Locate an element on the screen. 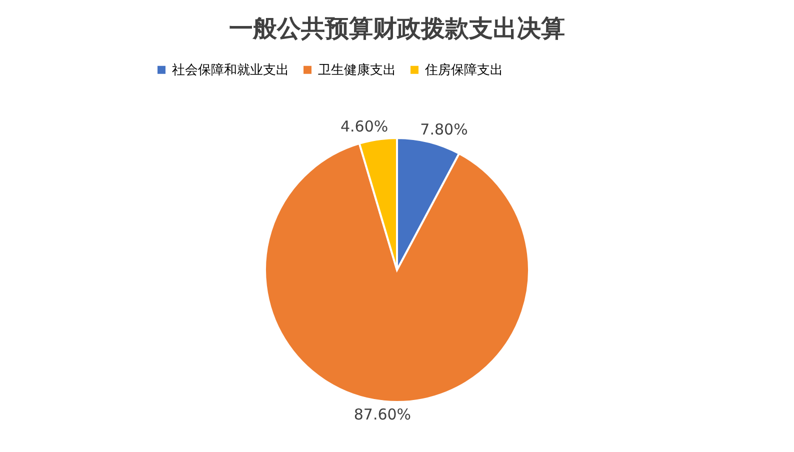 The width and height of the screenshot is (794, 452). data-label: 87.60% is located at coordinates (383, 414).